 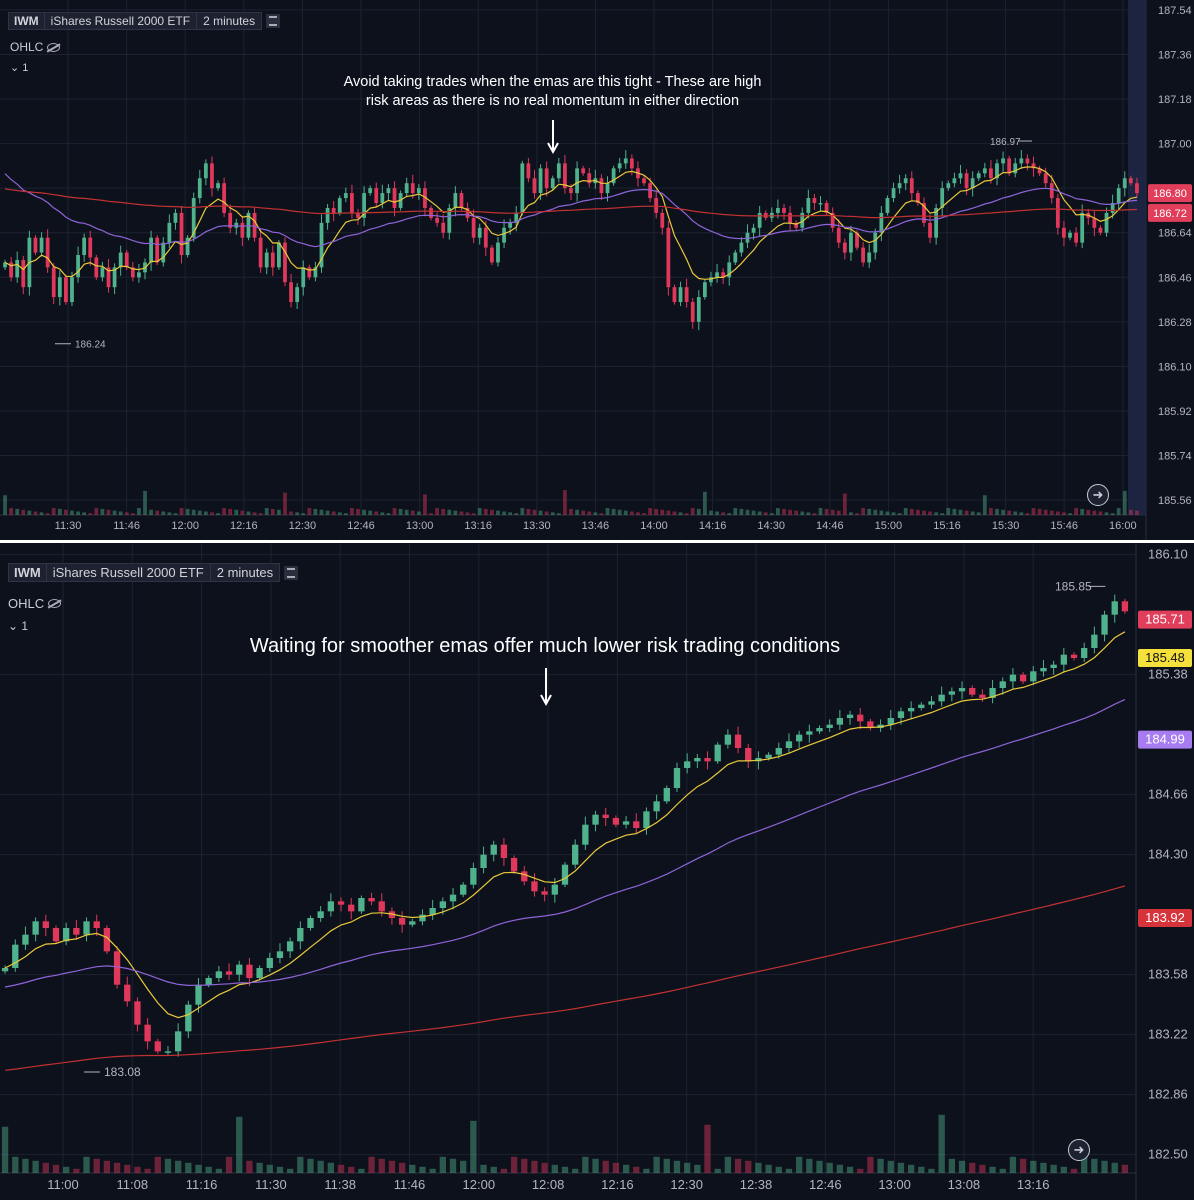 I want to click on price-label-box, so click(x=1165, y=918).